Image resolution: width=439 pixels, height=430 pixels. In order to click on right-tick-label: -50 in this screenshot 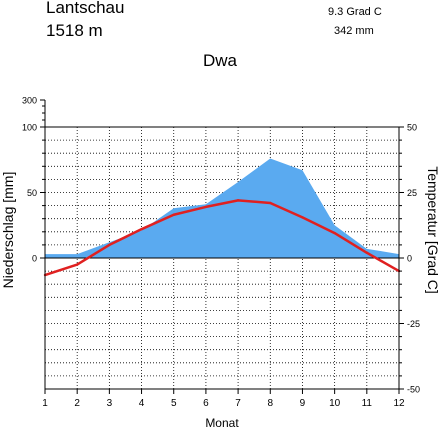, I will do `click(413, 390)`.